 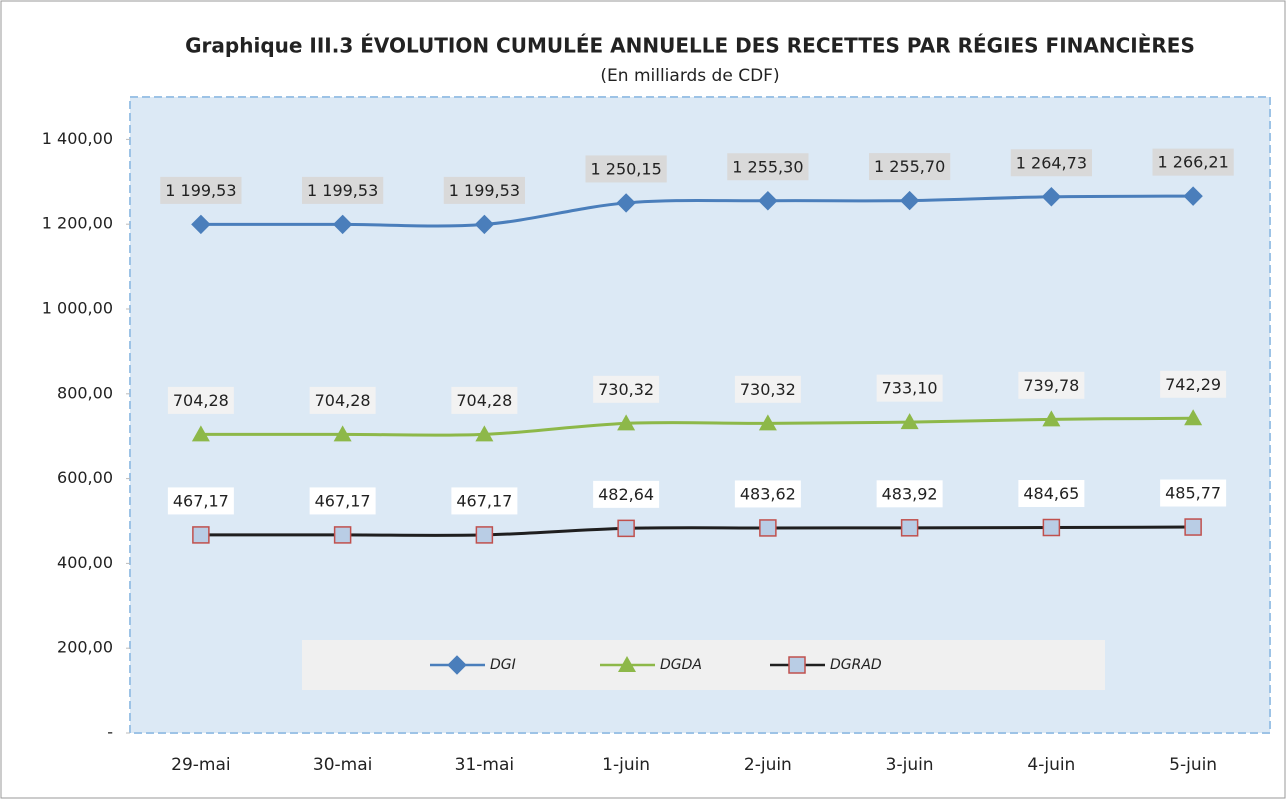 What do you see at coordinates (1051, 765) in the screenshot?
I see `x-tick-label: 4-juin` at bounding box center [1051, 765].